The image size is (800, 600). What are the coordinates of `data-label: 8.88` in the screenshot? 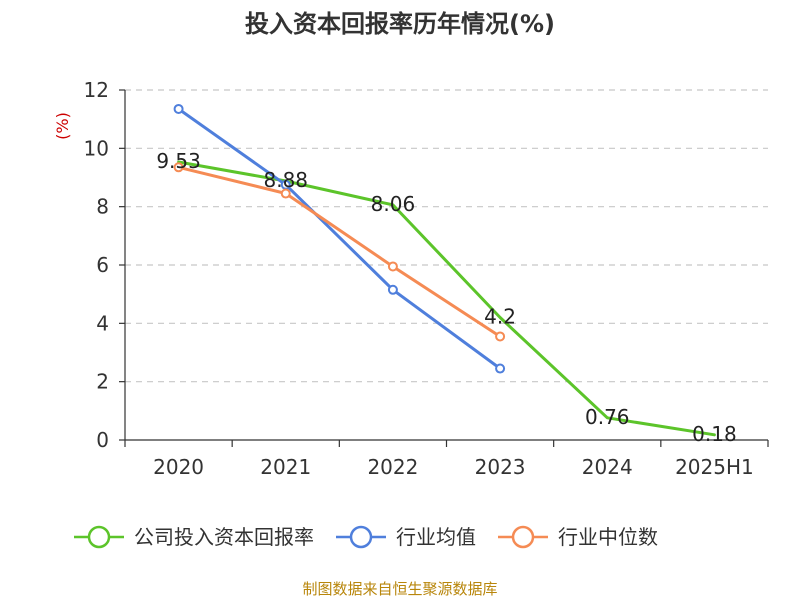 It's located at (285, 180).